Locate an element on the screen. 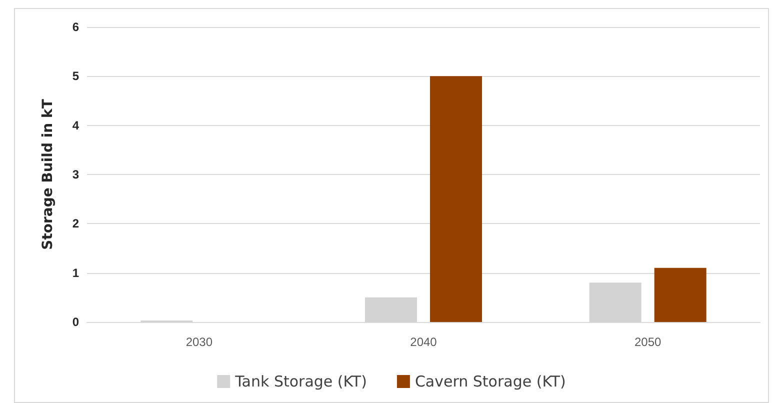 The height and width of the screenshot is (403, 773). x-tick-label: 2050 is located at coordinates (648, 342).